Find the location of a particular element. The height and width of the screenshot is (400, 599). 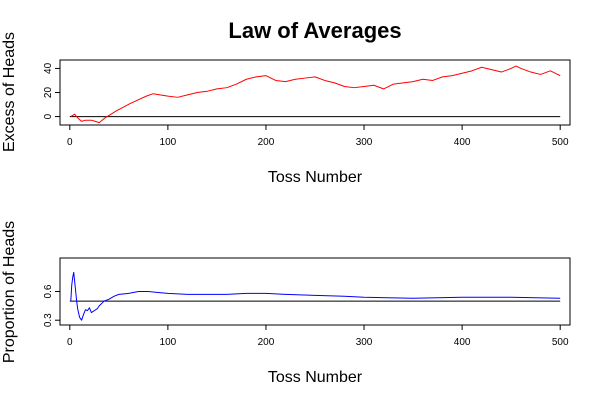

y-axis-label: Excess of Heads is located at coordinates (9, 92).